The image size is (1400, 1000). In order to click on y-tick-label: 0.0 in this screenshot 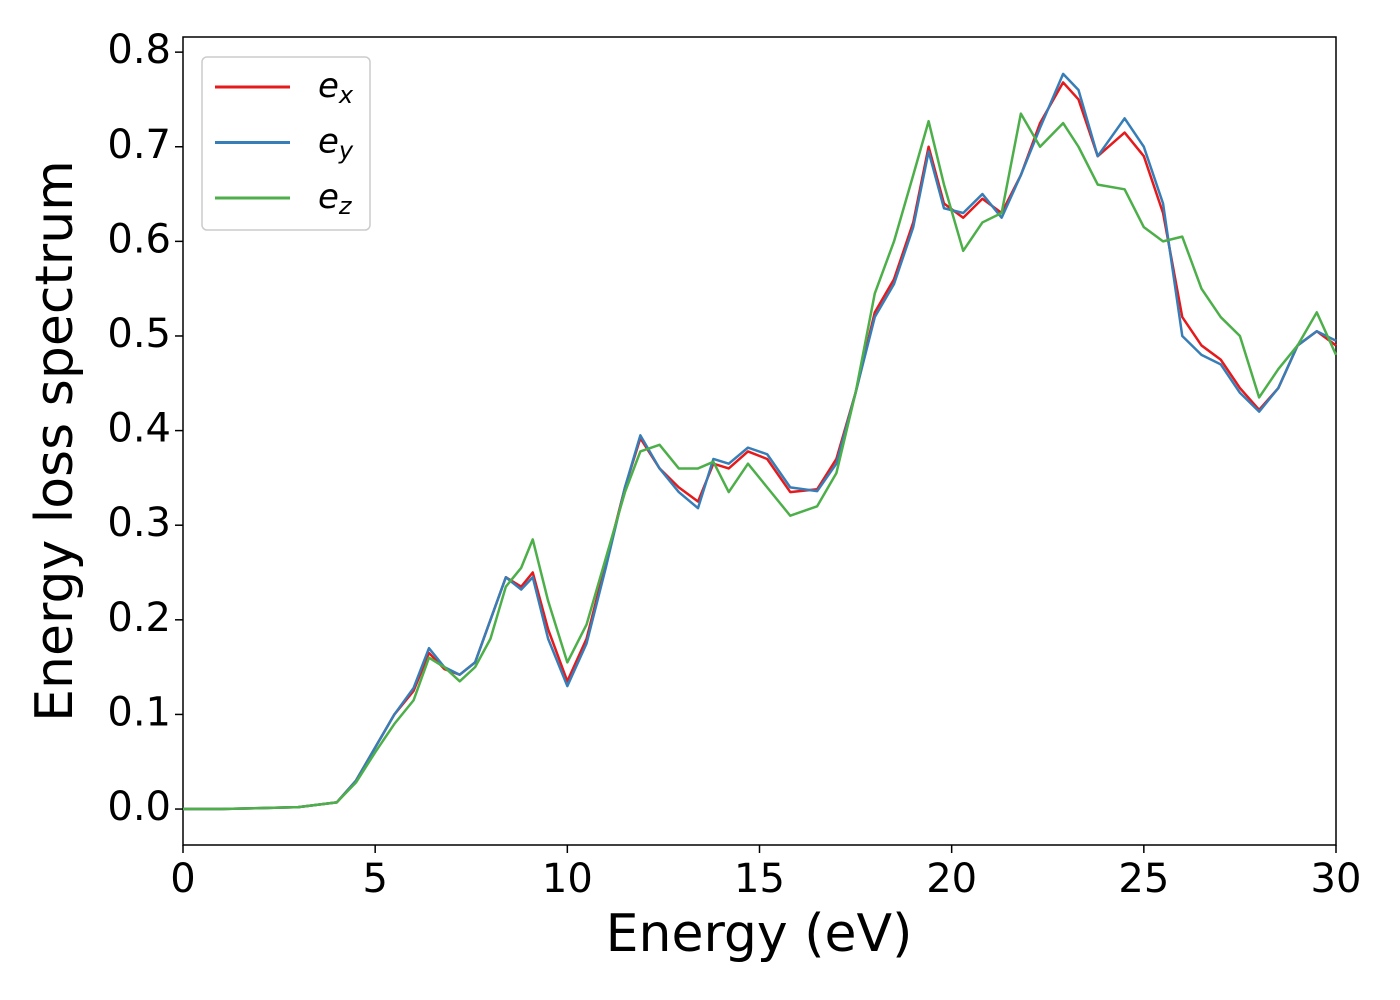, I will do `click(139, 807)`.